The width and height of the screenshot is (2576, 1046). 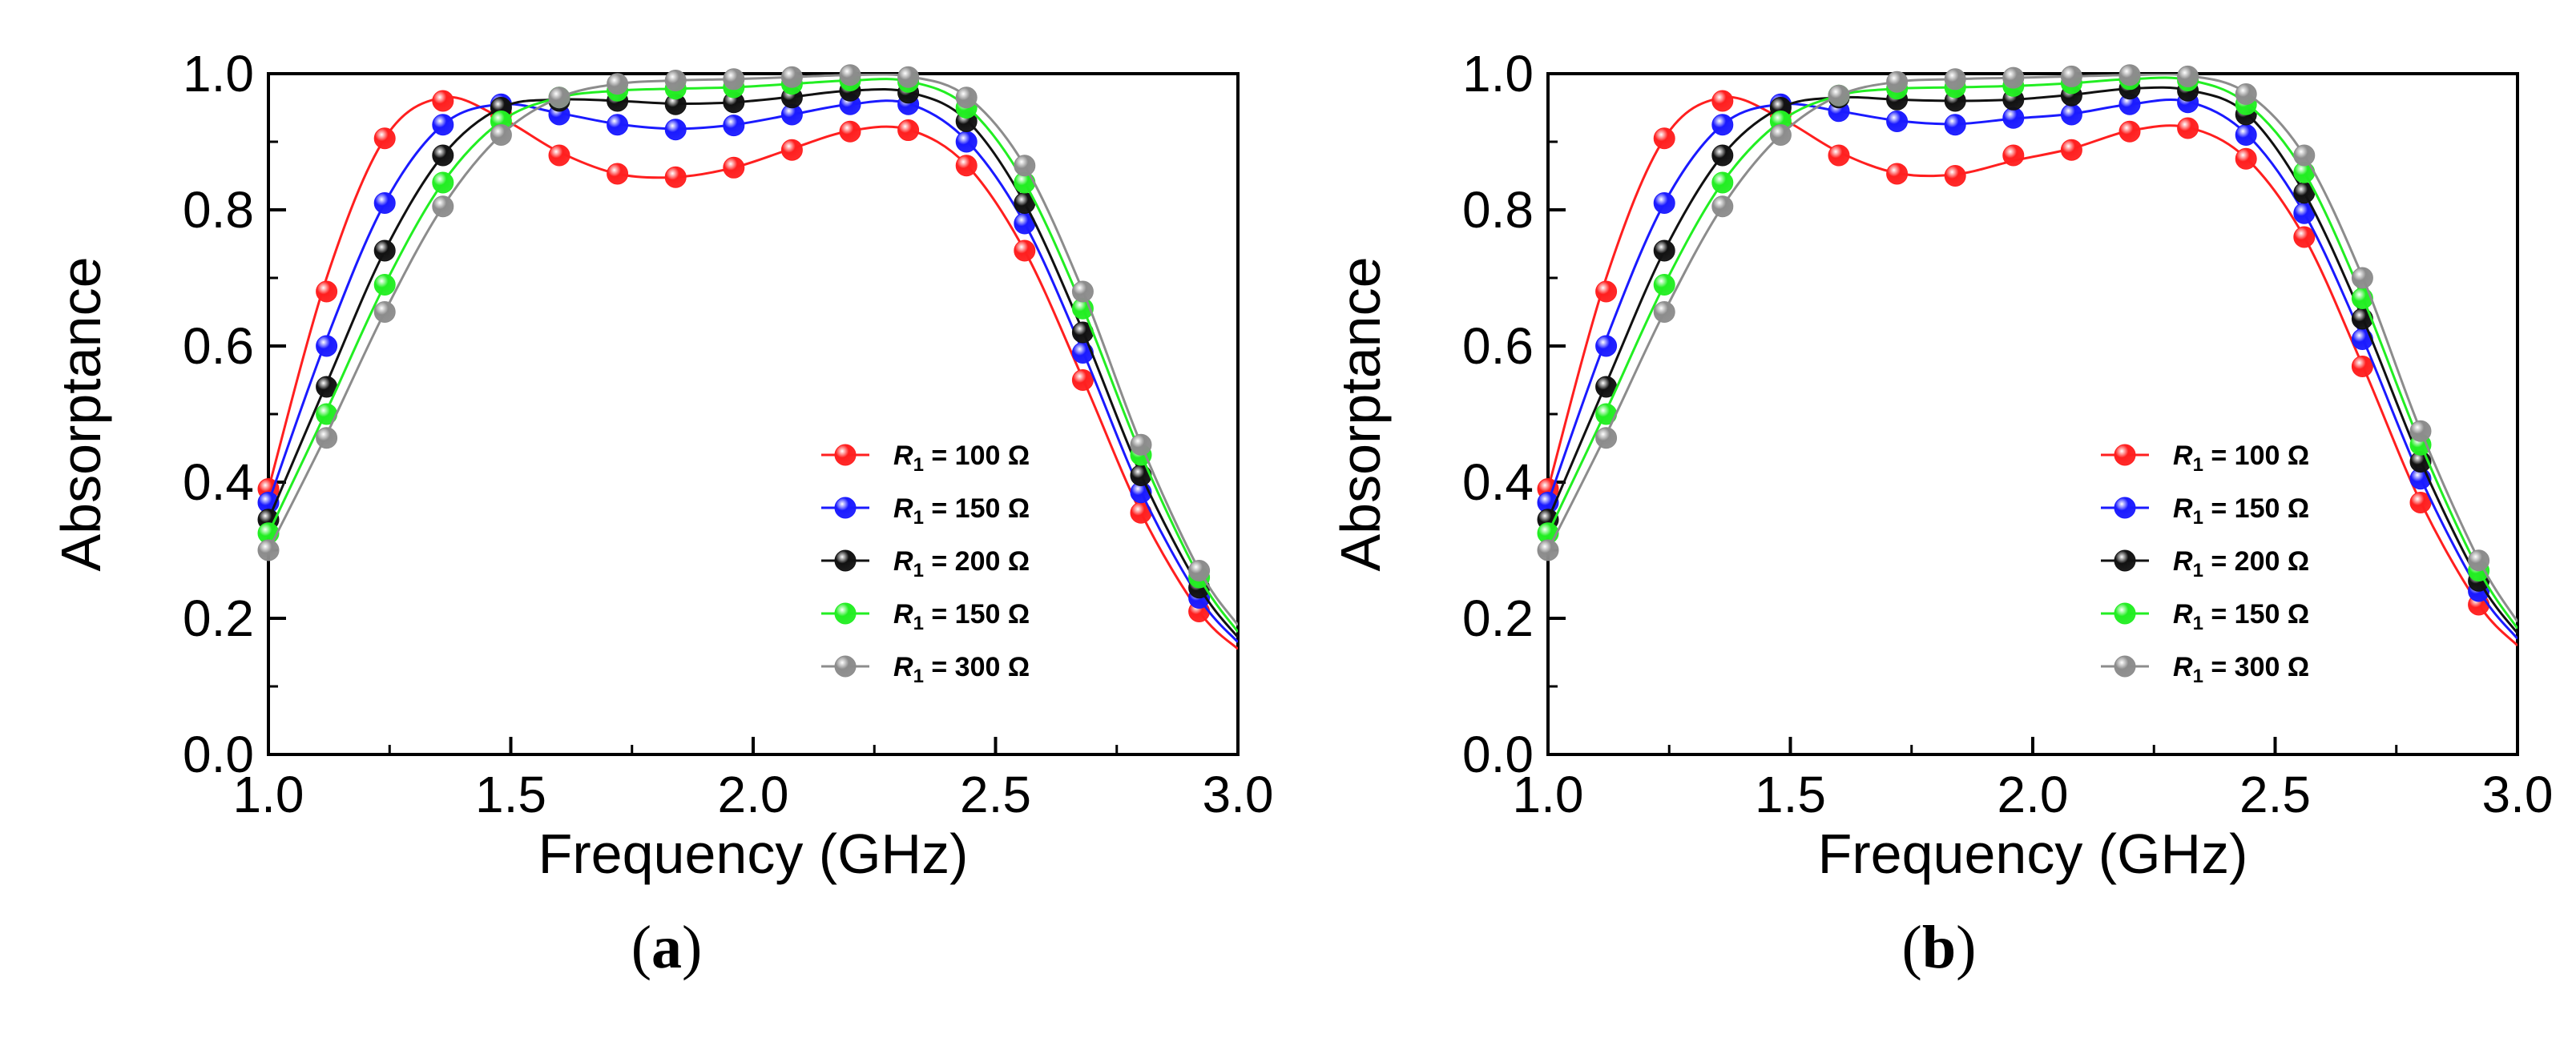 I want to click on legend-entry-4: R1 = 150 Ω, so click(x=925, y=616).